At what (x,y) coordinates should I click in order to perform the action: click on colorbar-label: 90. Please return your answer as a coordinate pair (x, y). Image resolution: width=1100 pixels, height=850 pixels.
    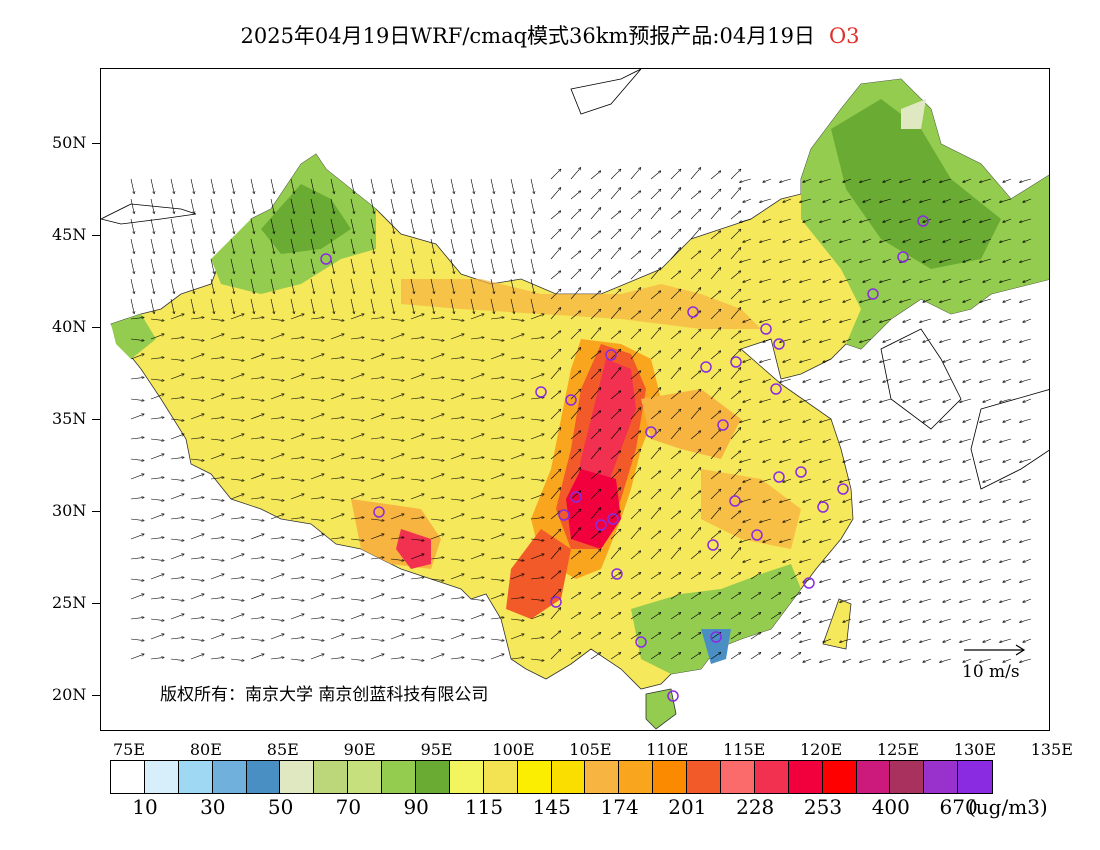
    Looking at the image, I should click on (416, 807).